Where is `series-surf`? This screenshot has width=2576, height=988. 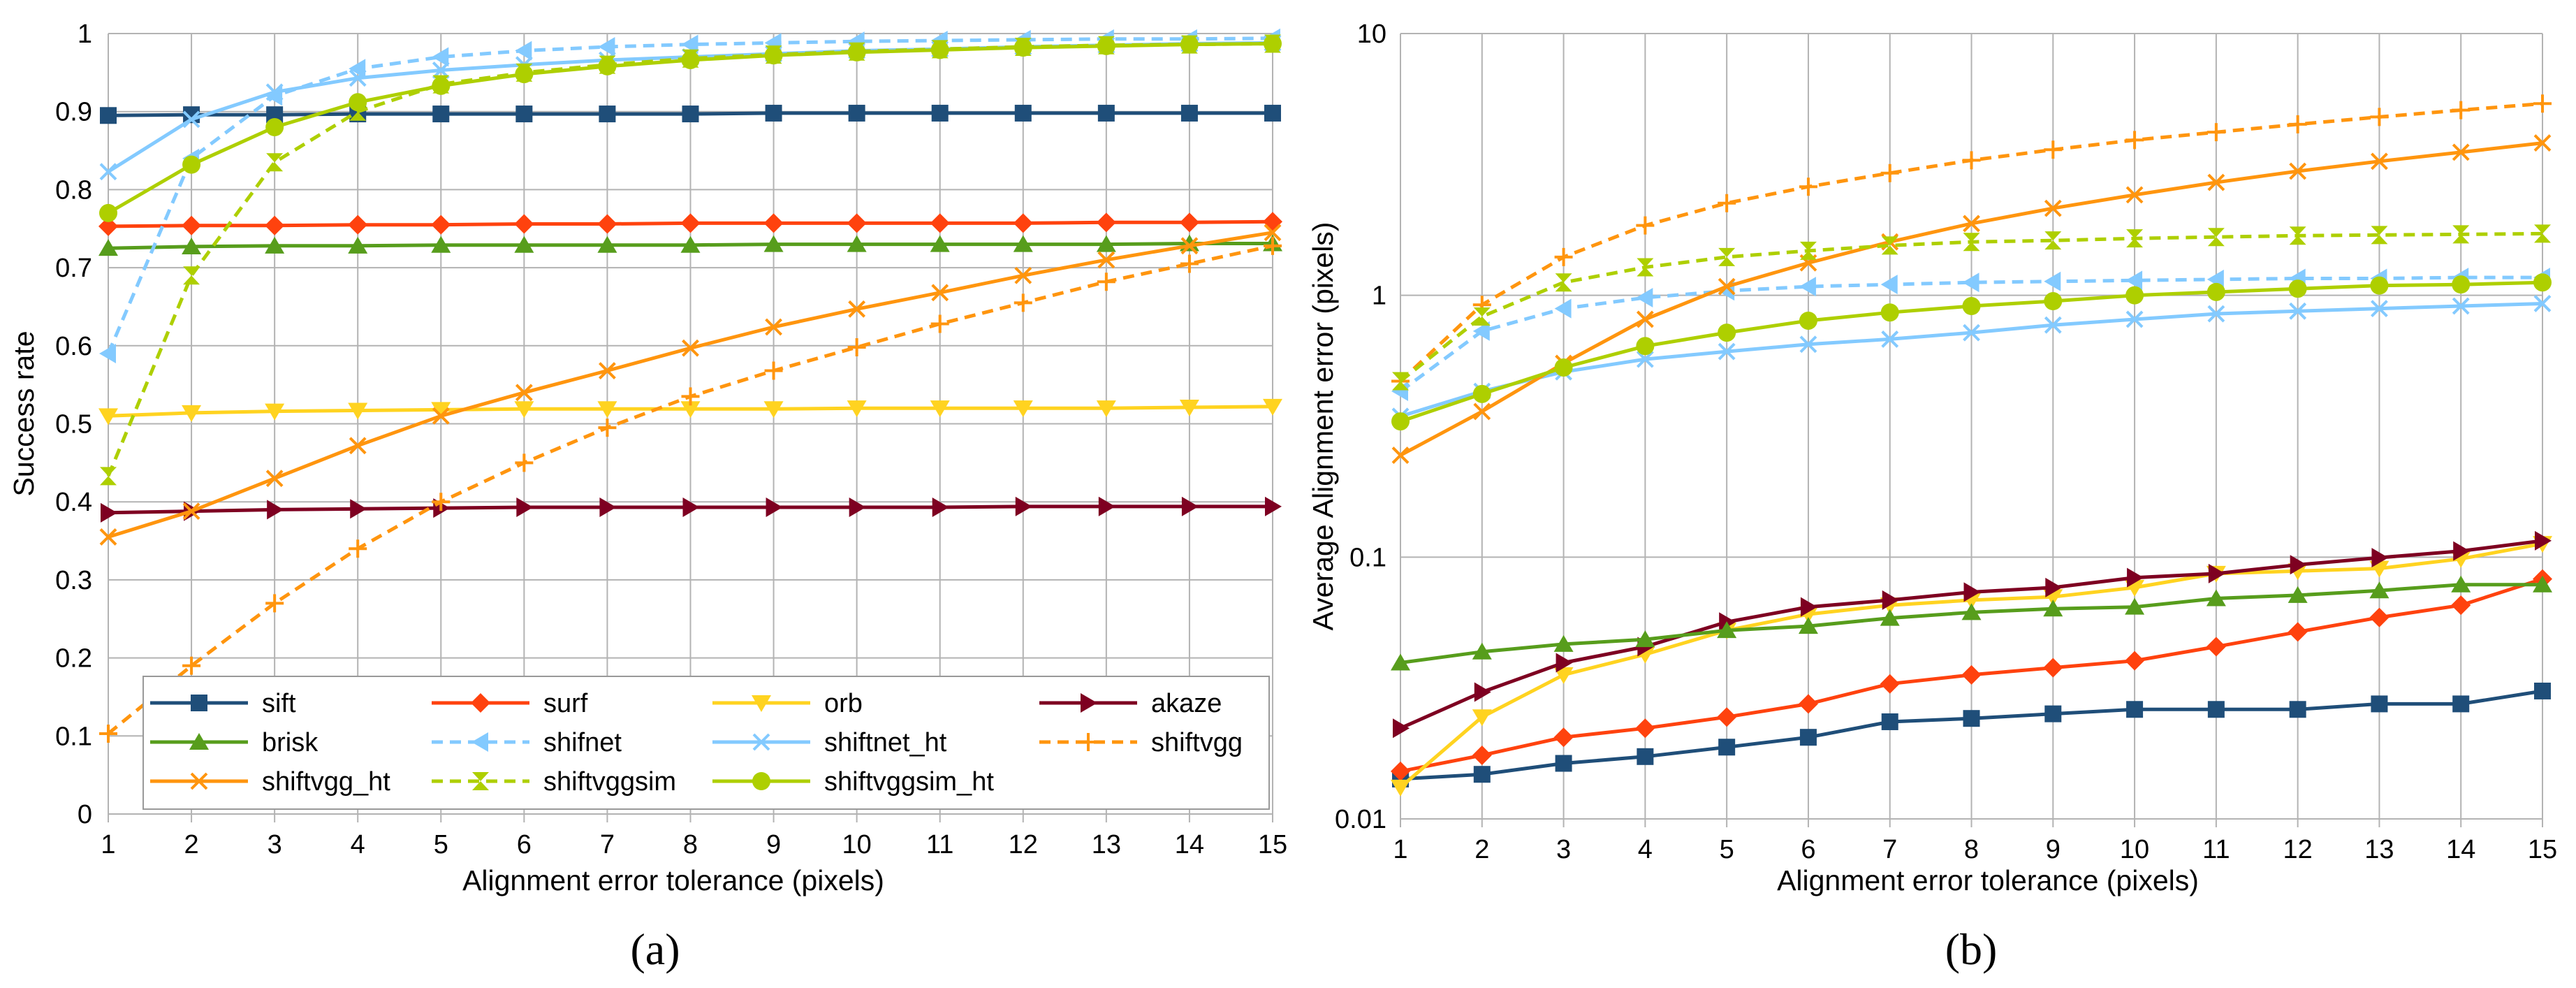
series-surf is located at coordinates (690, 224).